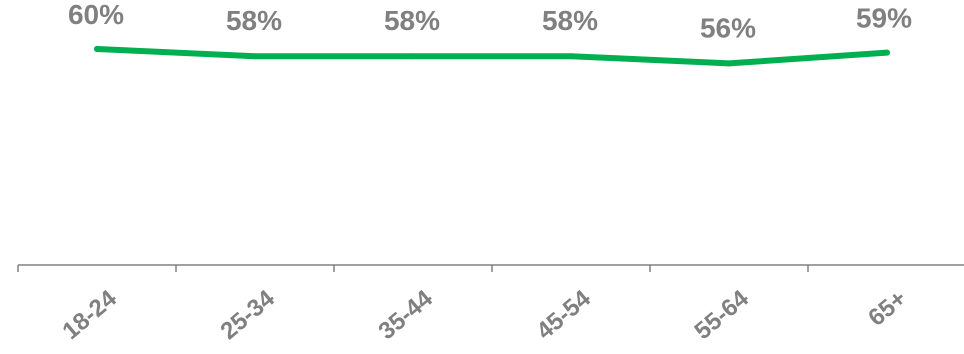 Image resolution: width=964 pixels, height=354 pixels. I want to click on x-axis, so click(490, 268).